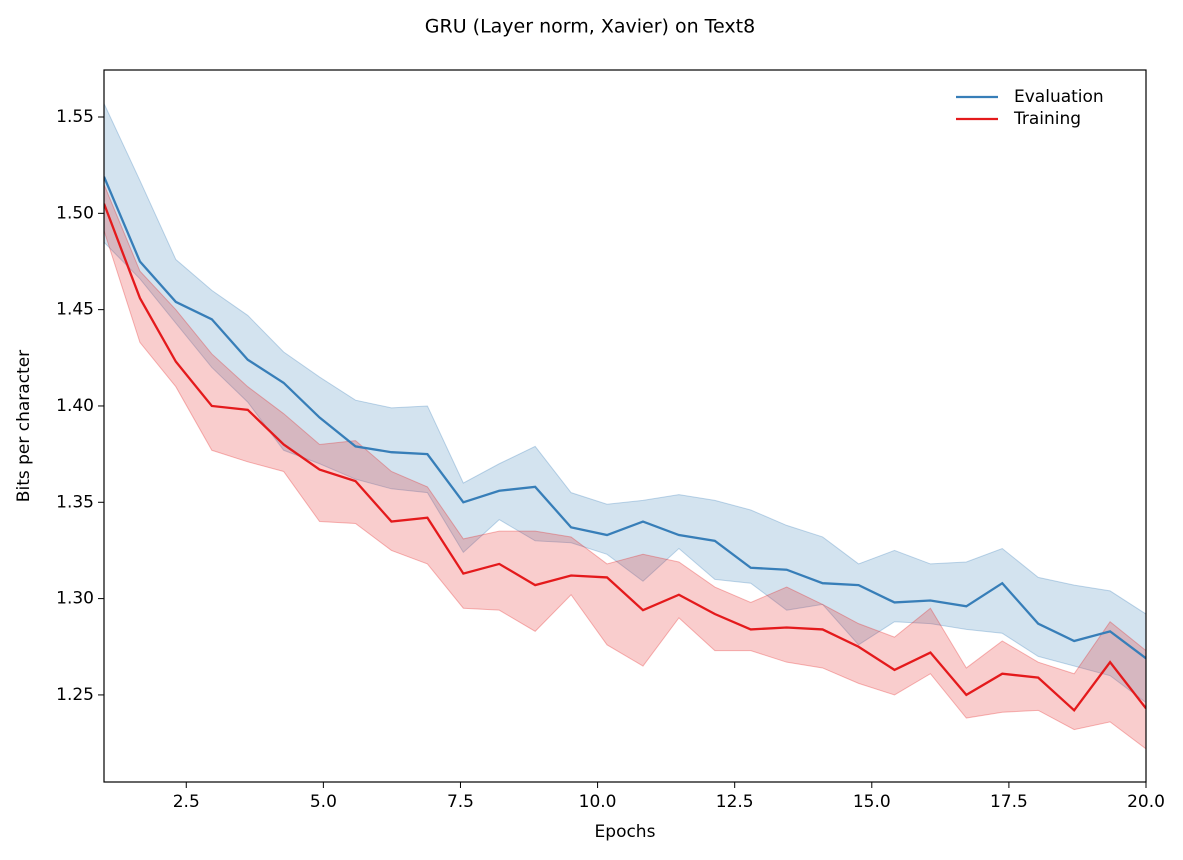  I want to click on legend-label: Training, so click(1047, 119).